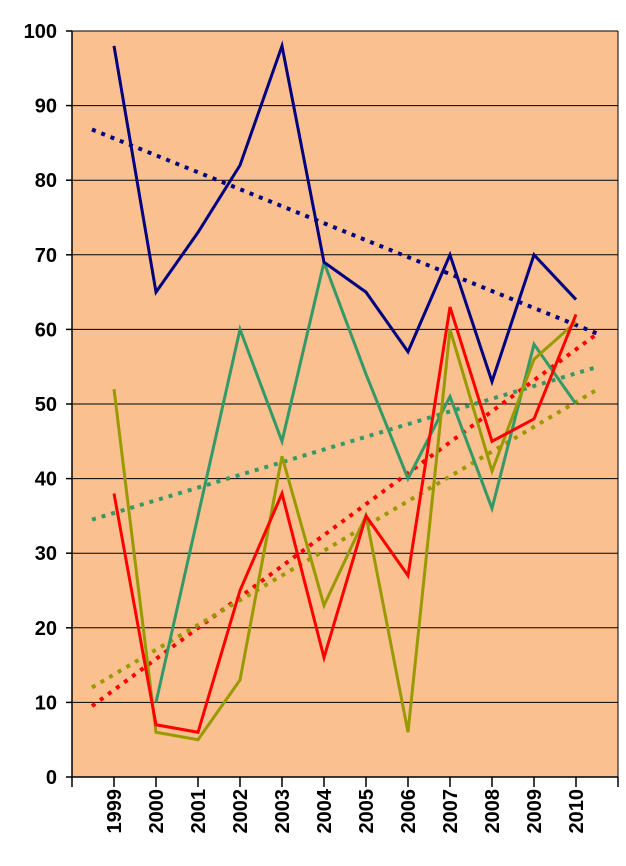  I want to click on x-tick-label-2003: 2003, so click(283, 811).